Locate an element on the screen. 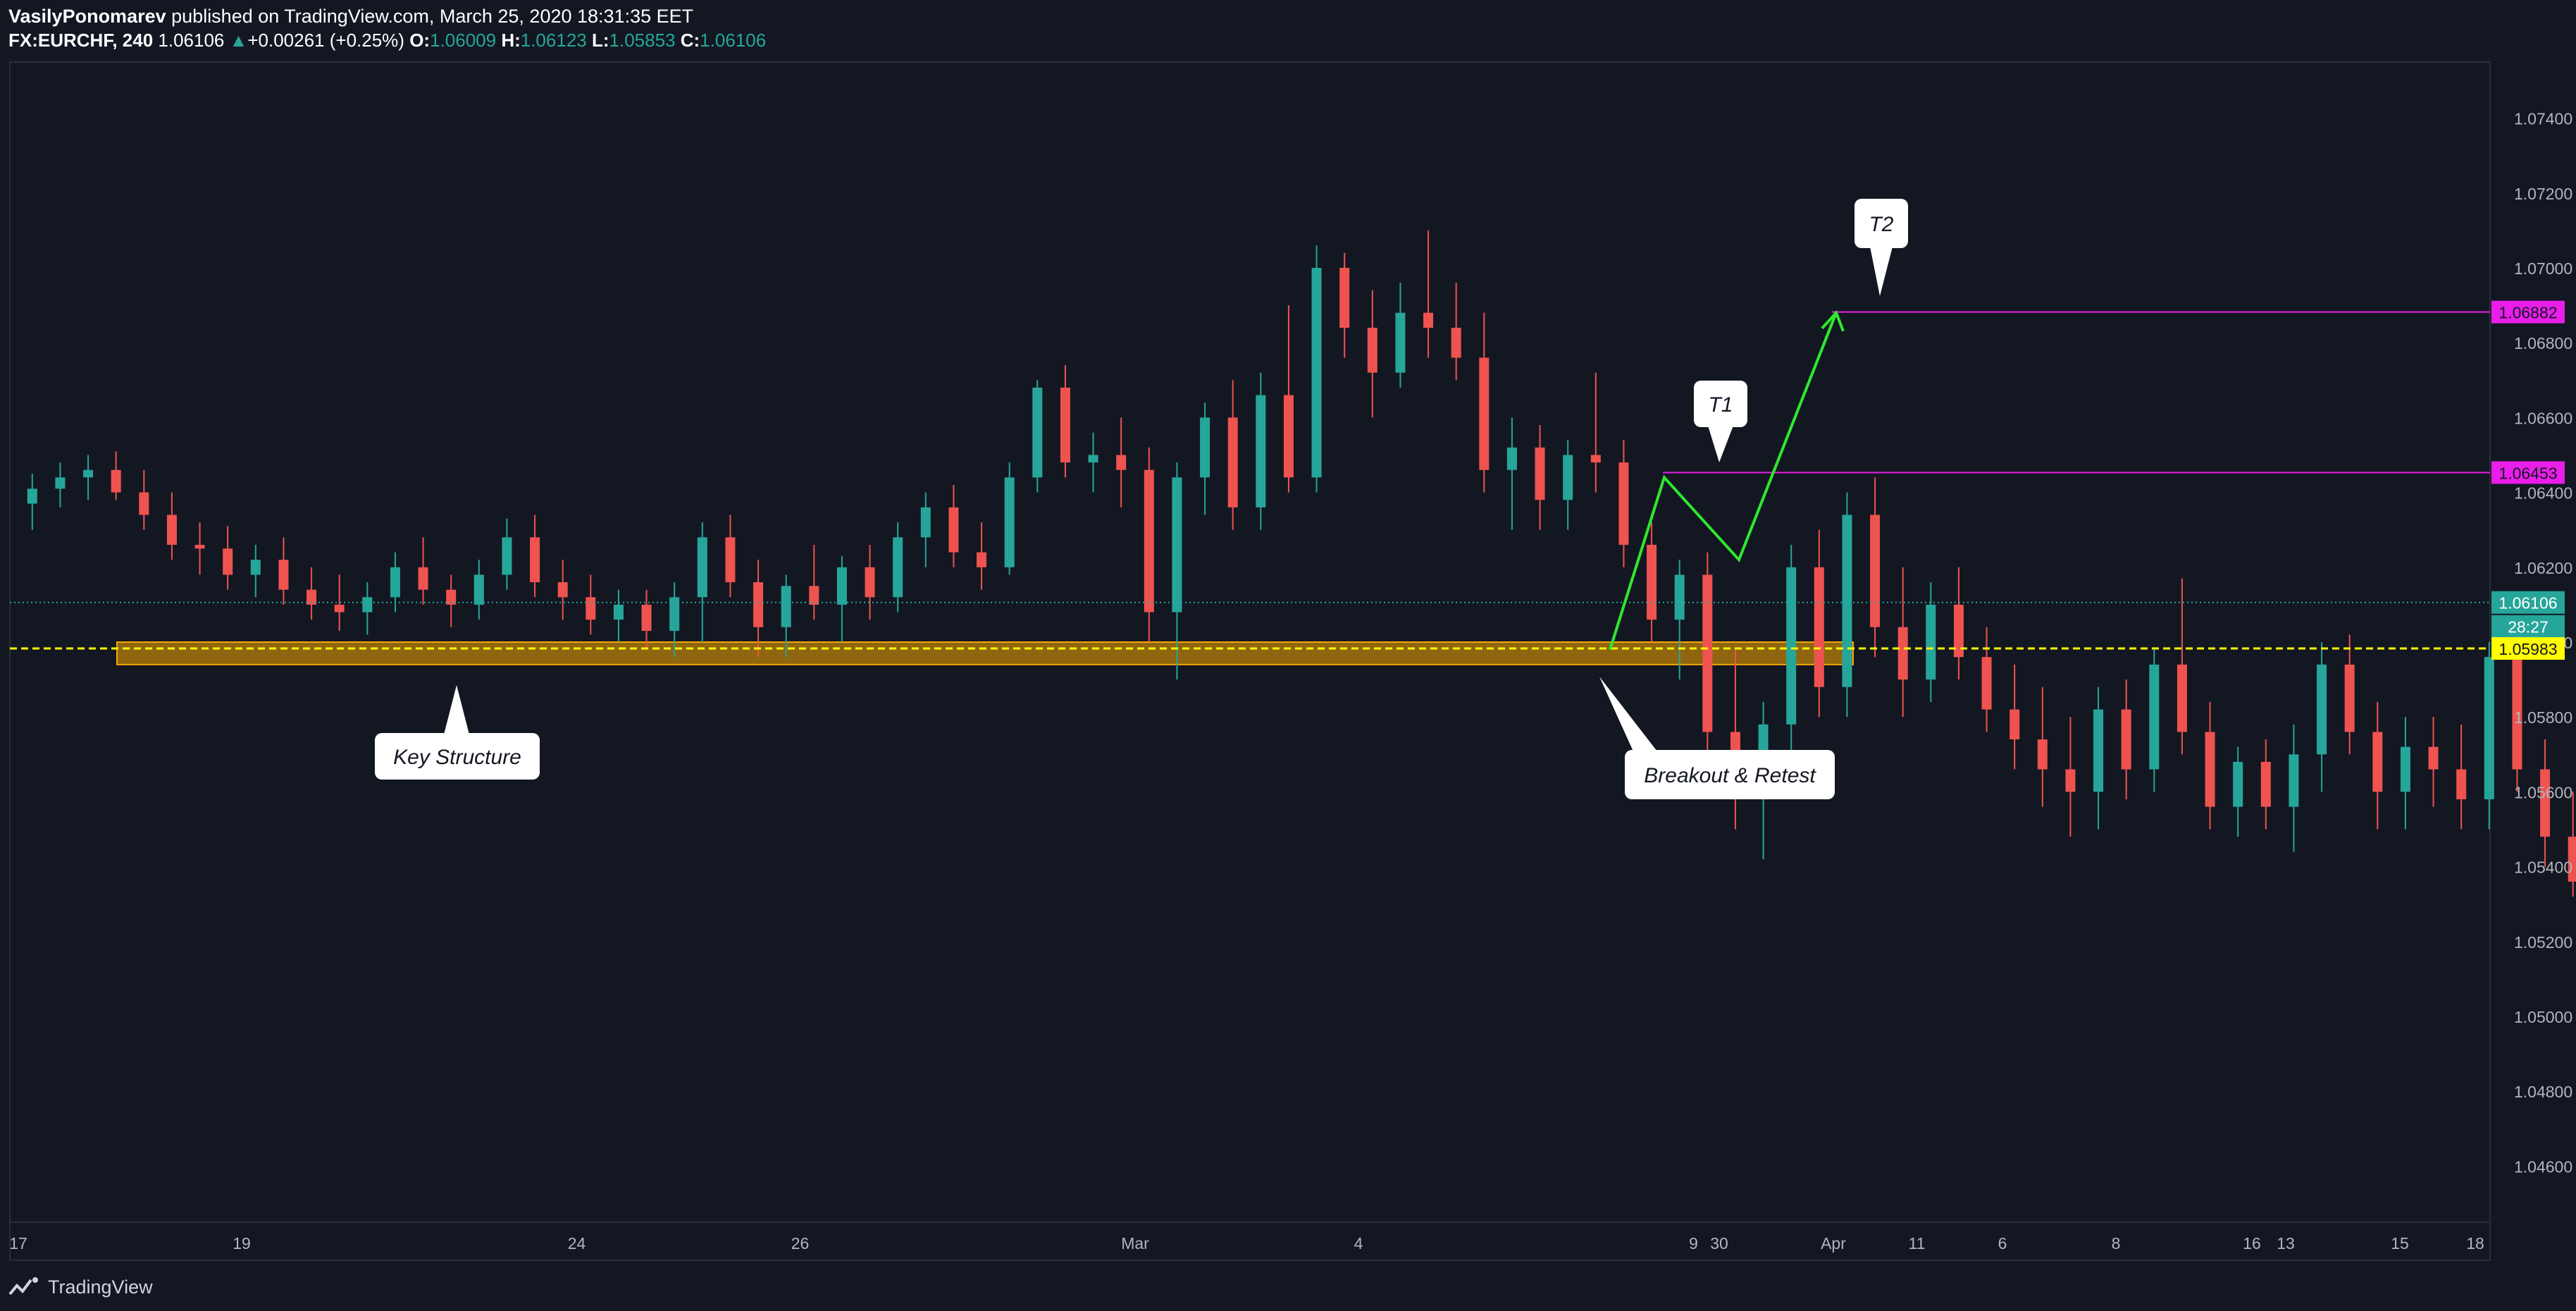 Image resolution: width=2576 pixels, height=1311 pixels. time-tick-label: 11 is located at coordinates (1918, 1243).